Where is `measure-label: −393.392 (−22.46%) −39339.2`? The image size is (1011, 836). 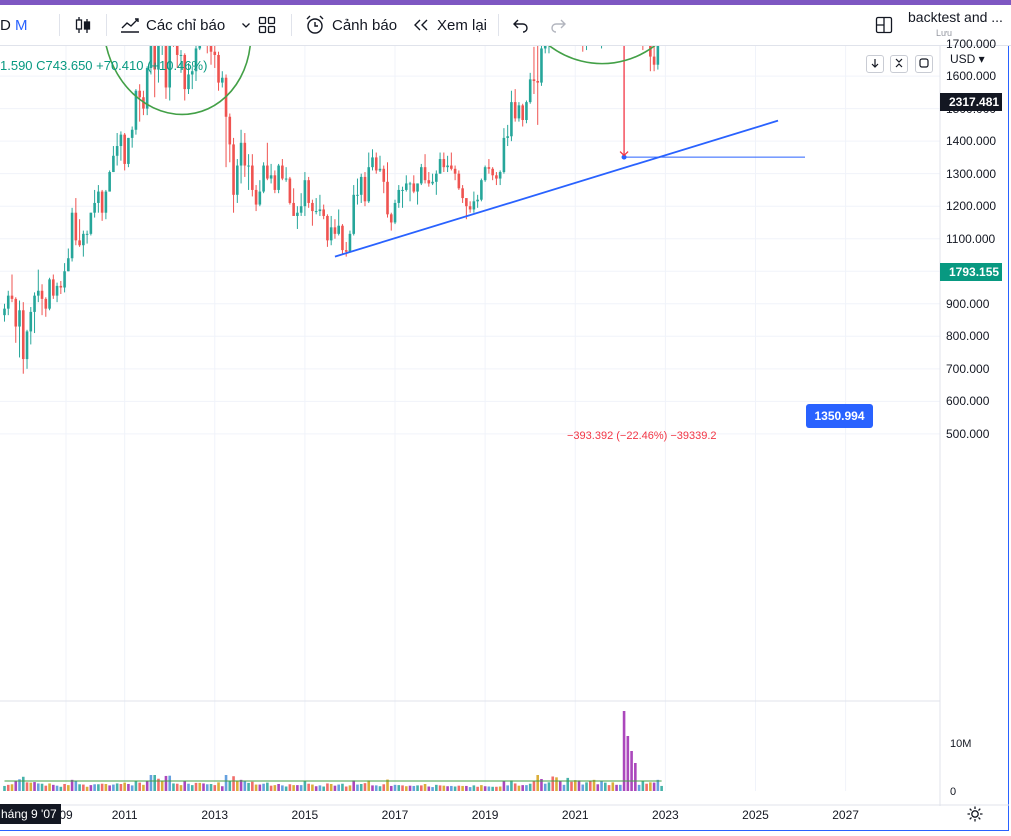 measure-label: −393.392 (−22.46%) −39339.2 is located at coordinates (642, 436).